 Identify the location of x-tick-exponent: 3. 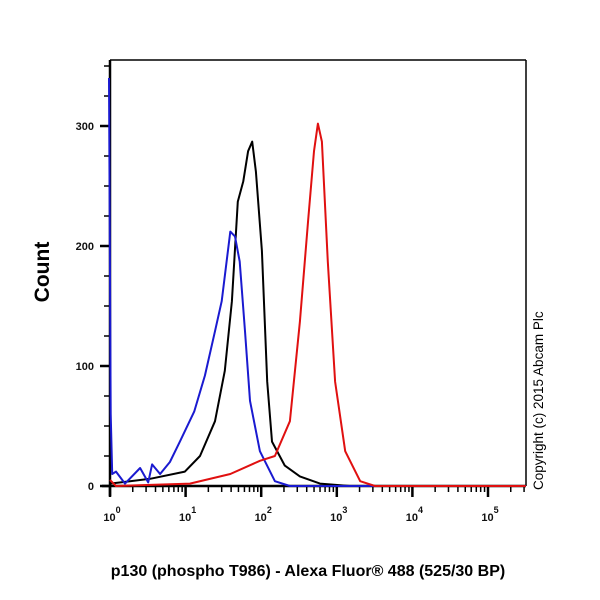
(344, 510).